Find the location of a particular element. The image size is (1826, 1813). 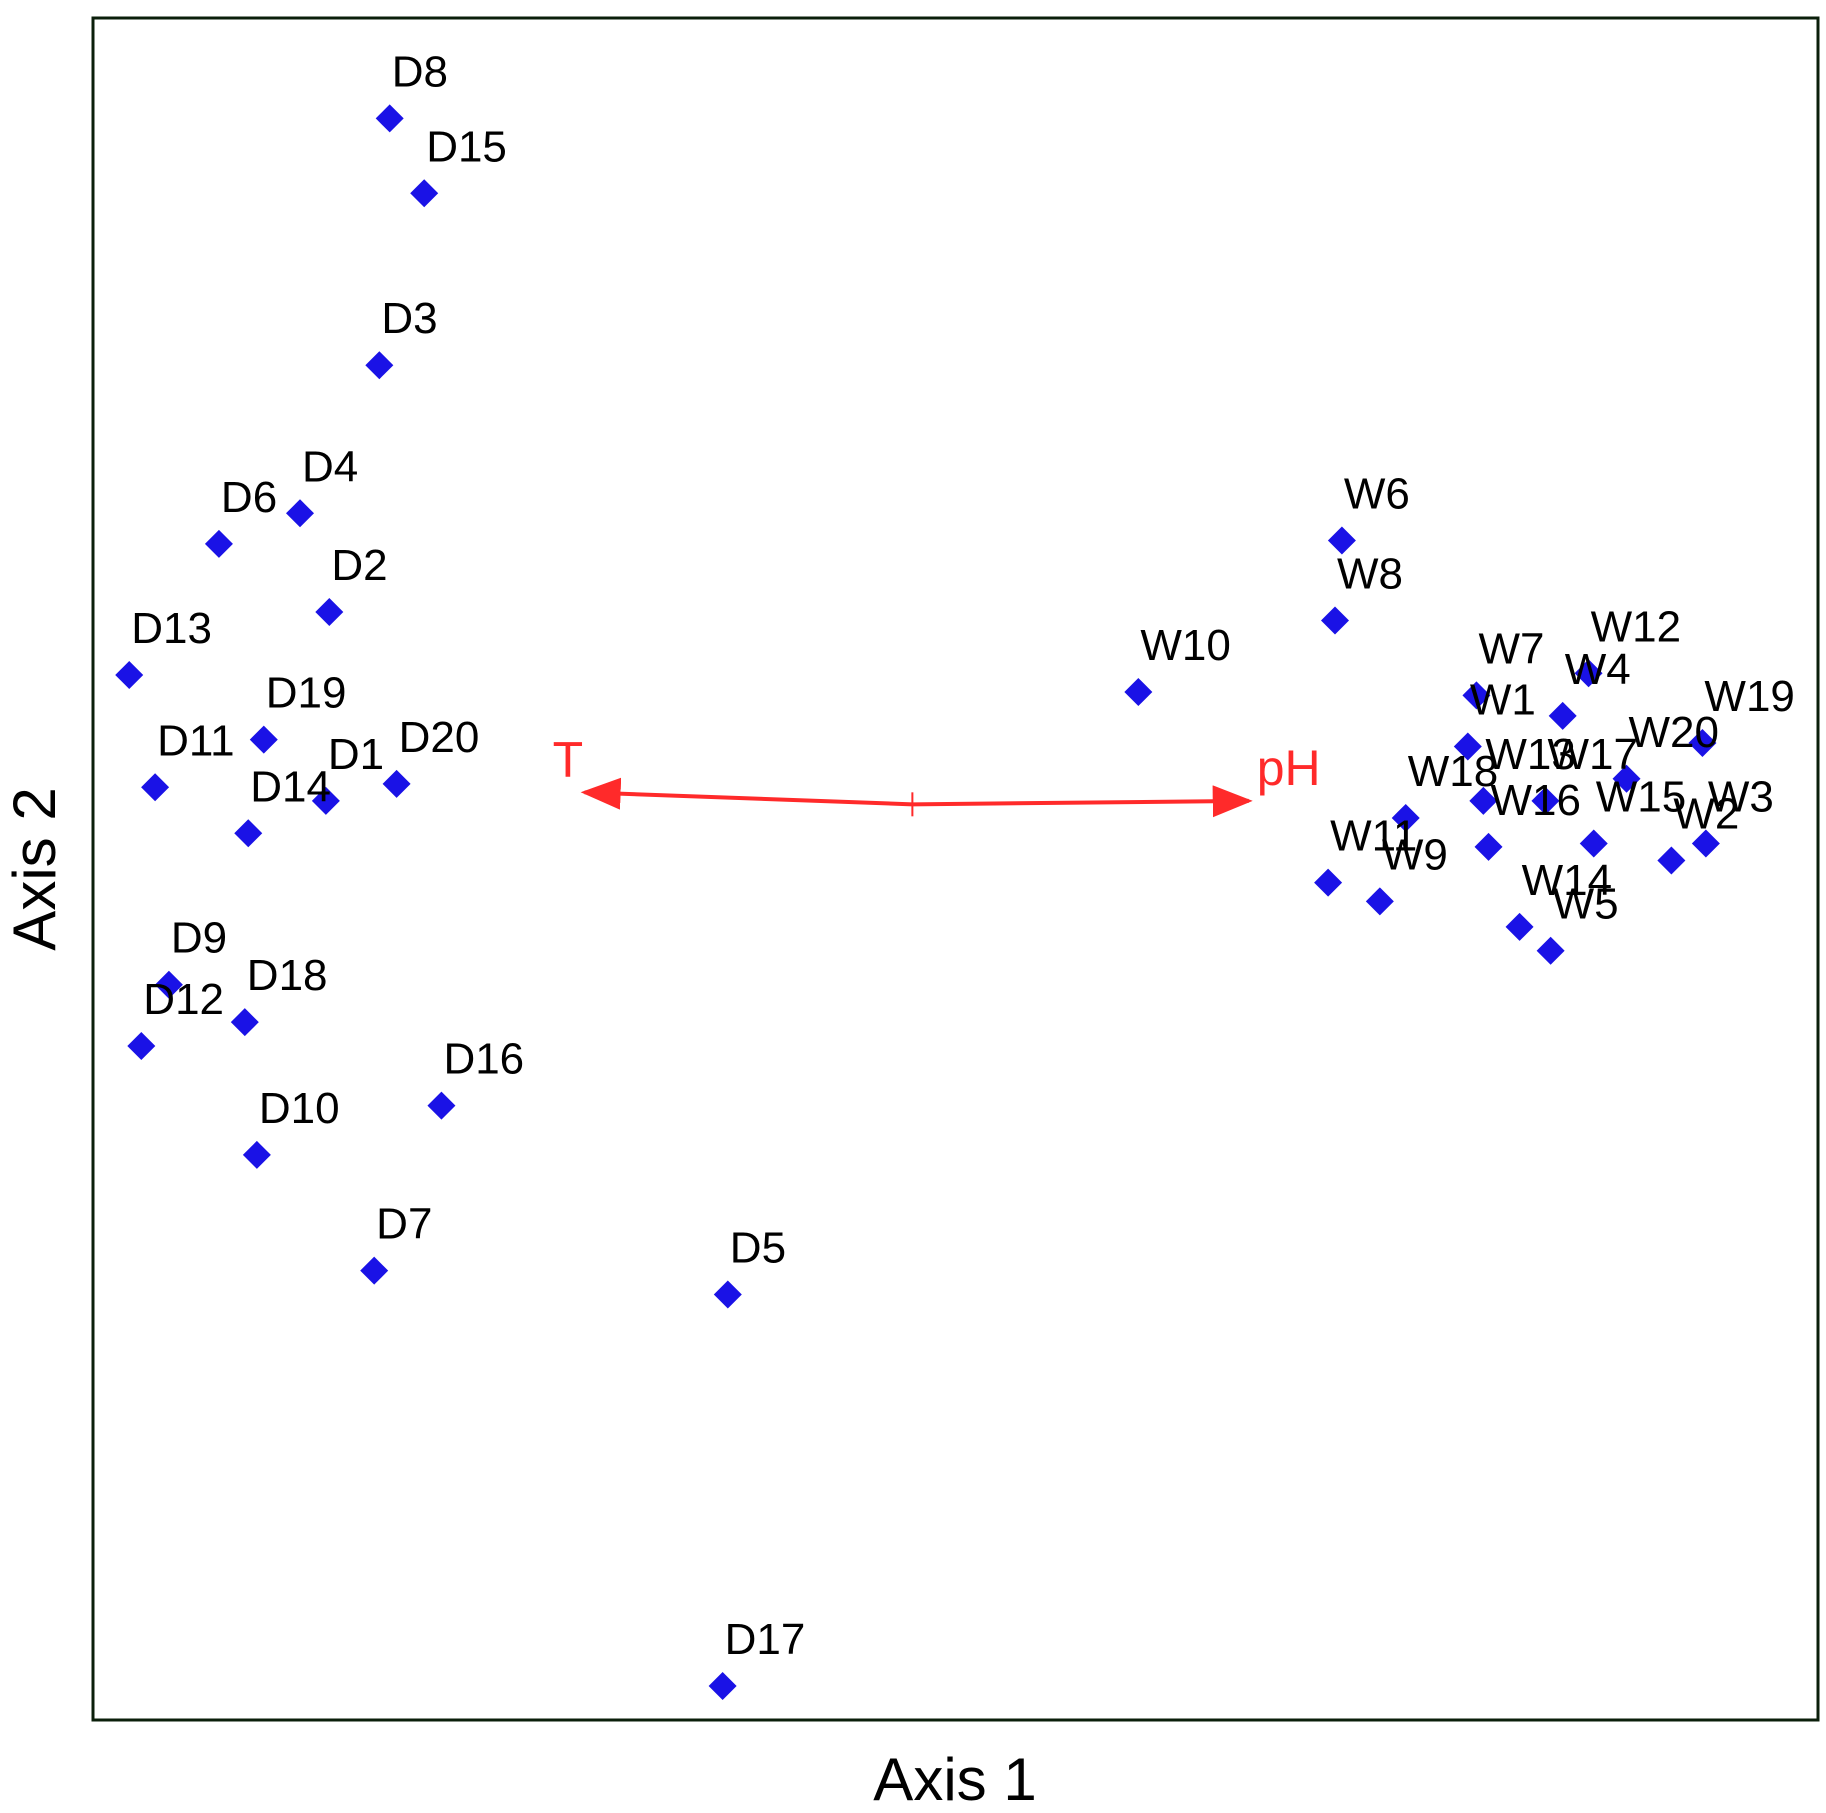

point-label-d8: D8 is located at coordinates (420, 71).